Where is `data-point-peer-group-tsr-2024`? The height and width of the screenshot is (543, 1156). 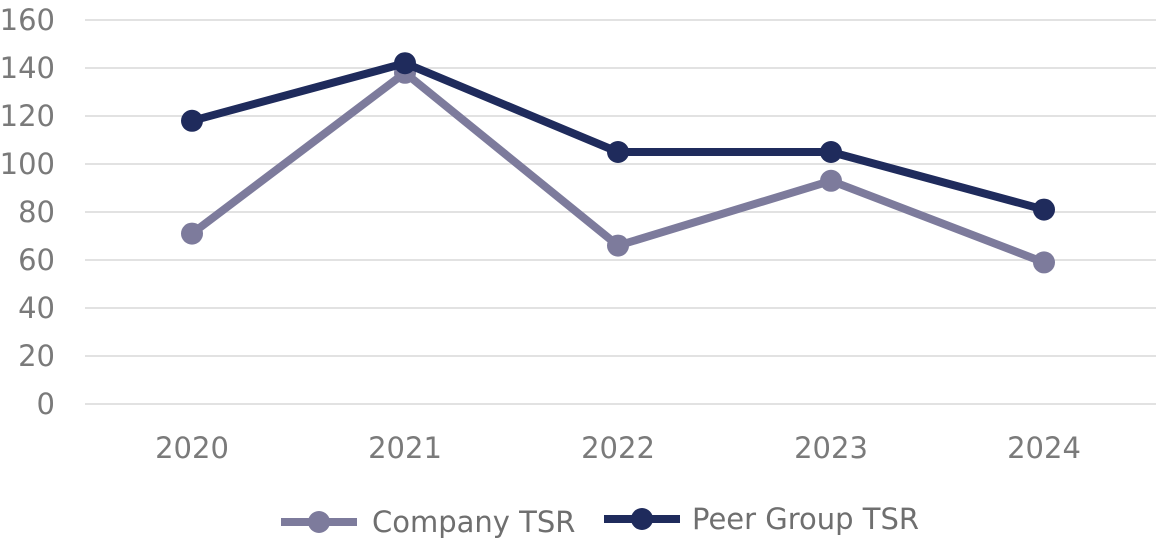 data-point-peer-group-tsr-2024 is located at coordinates (1044, 209).